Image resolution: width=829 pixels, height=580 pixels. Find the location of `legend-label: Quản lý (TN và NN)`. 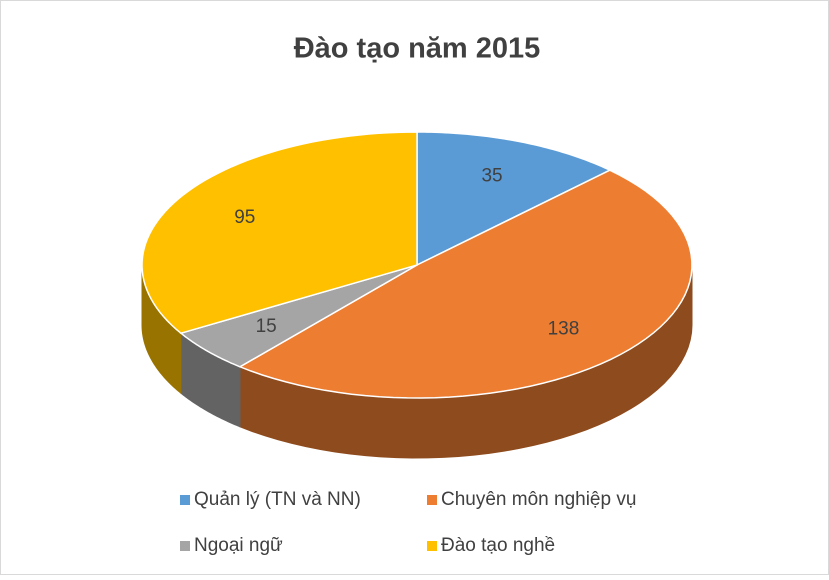

legend-label: Quản lý (TN và NN) is located at coordinates (277, 499).